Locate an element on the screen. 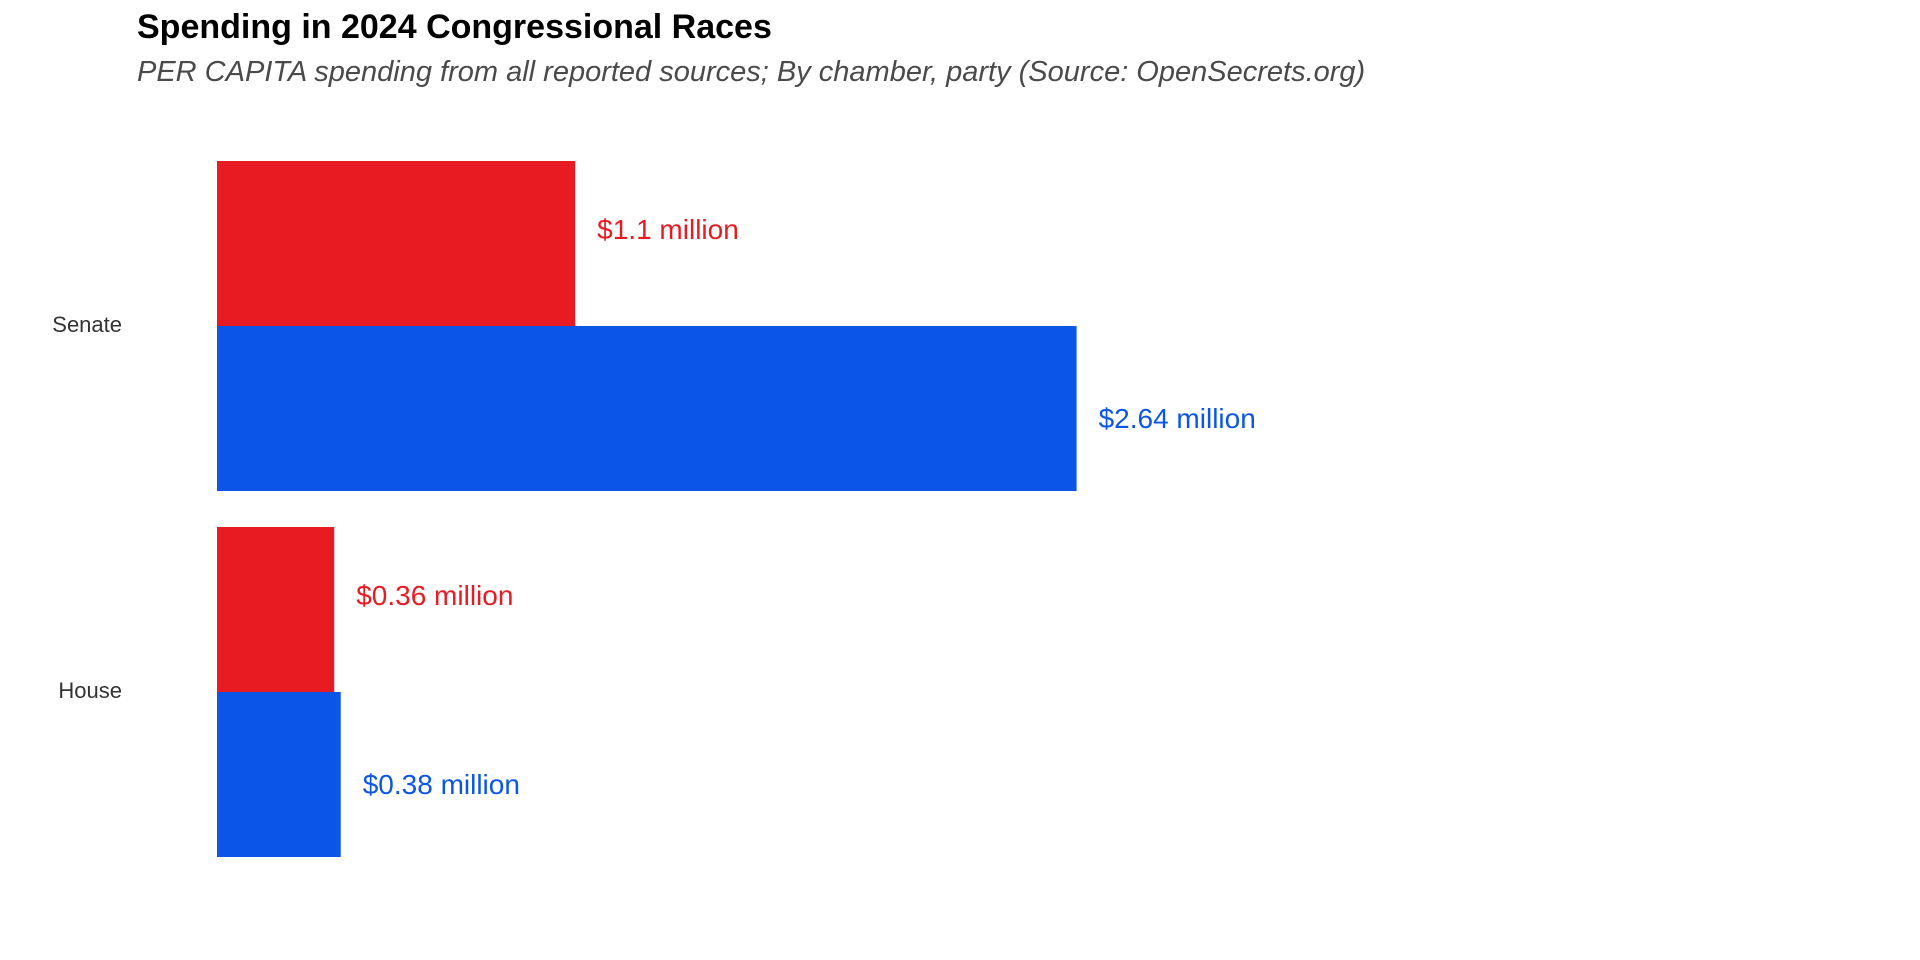 The height and width of the screenshot is (960, 1920). value-label-senate-0: $1.1 million is located at coordinates (668, 229).